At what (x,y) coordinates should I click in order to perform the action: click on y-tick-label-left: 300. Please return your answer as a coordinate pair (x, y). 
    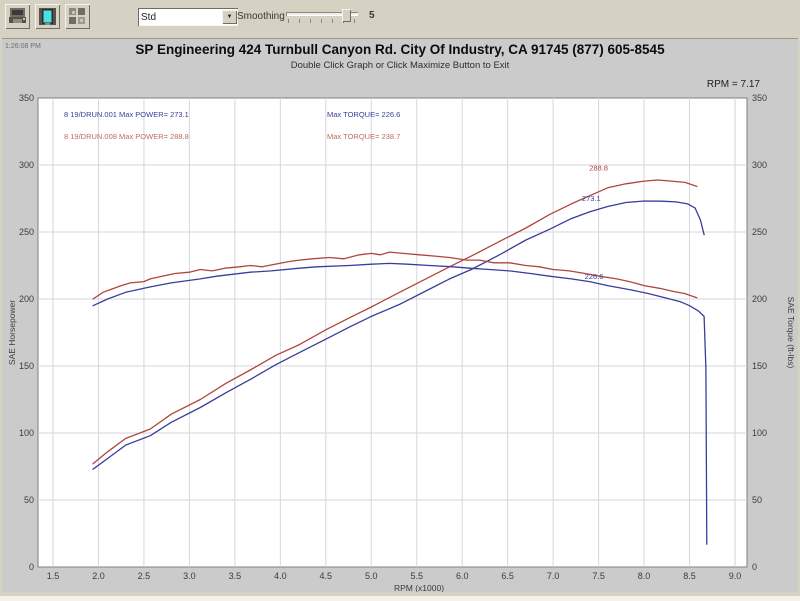
    Looking at the image, I should click on (26, 165).